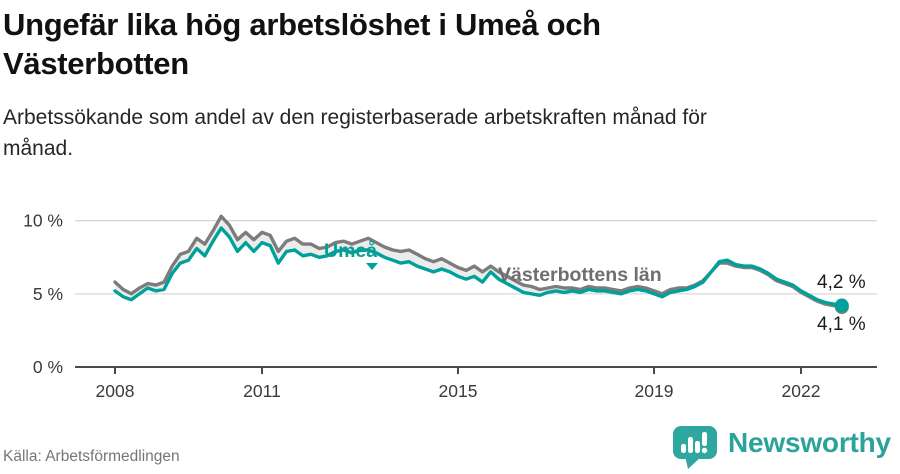 The height and width of the screenshot is (474, 900). What do you see at coordinates (841, 324) in the screenshot?
I see `end-value-label-vasterbotten: 4,1 %` at bounding box center [841, 324].